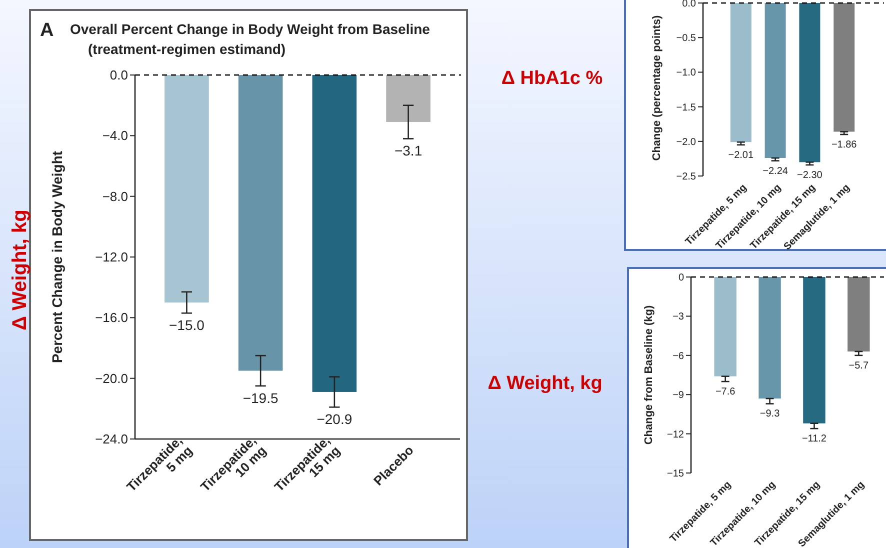  I want to click on chart-title: Overall Percent Change in Body Weight from Baseline, so click(250, 29).